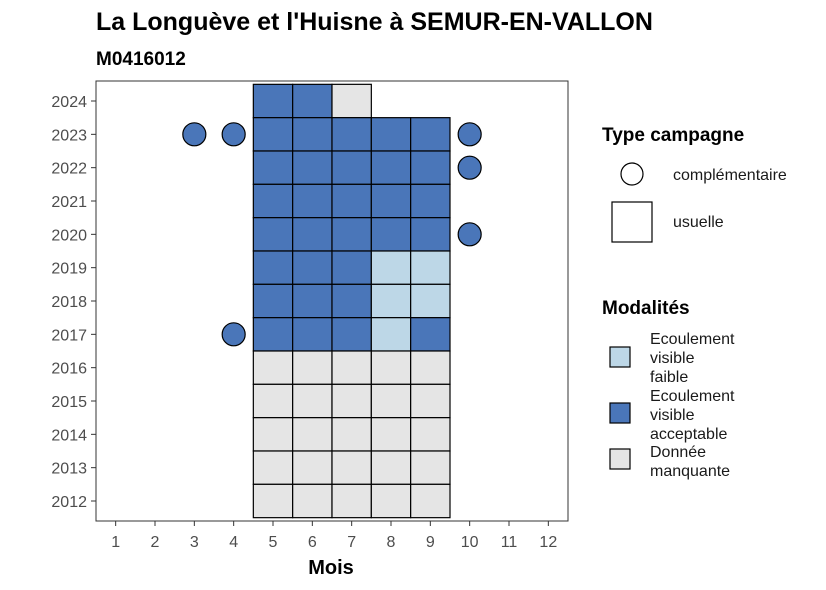 The width and height of the screenshot is (826, 590). Describe the element at coordinates (692, 415) in the screenshot. I see `legend-label-1: Ecoulement visible acceptable` at that location.